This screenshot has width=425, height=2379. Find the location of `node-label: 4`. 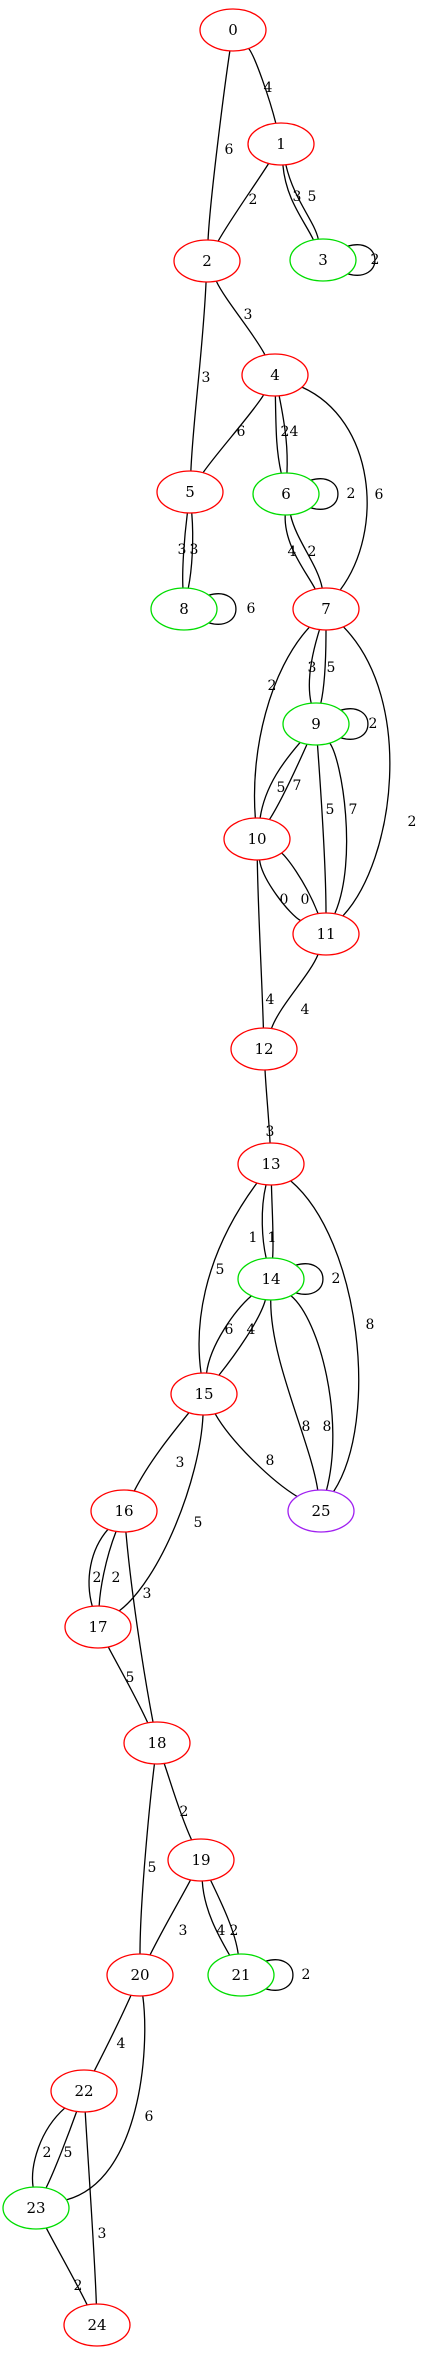

node-label: 4 is located at coordinates (275, 375).